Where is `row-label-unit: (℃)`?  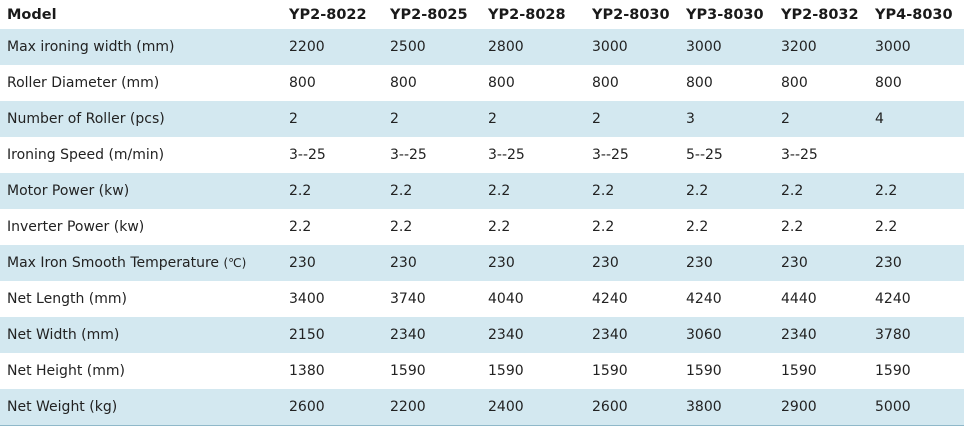
row-label-unit: (℃) is located at coordinates (235, 263).